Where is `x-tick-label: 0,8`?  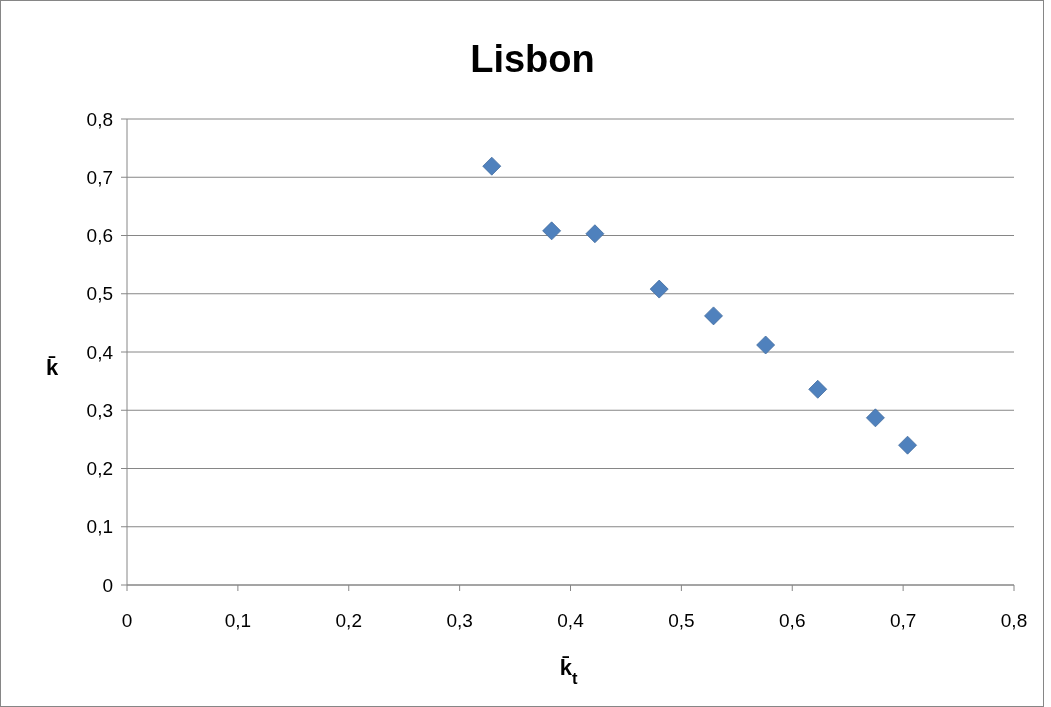
x-tick-label: 0,8 is located at coordinates (1014, 620).